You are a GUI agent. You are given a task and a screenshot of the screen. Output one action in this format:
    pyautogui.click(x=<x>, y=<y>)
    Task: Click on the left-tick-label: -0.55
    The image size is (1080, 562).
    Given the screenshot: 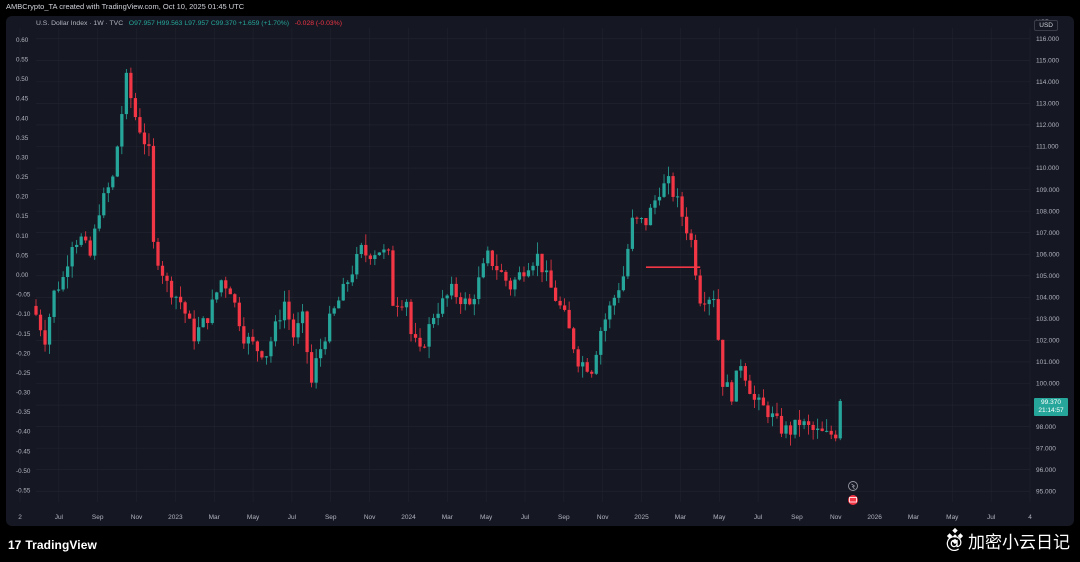 What is the action you would take?
    pyautogui.click(x=23, y=490)
    